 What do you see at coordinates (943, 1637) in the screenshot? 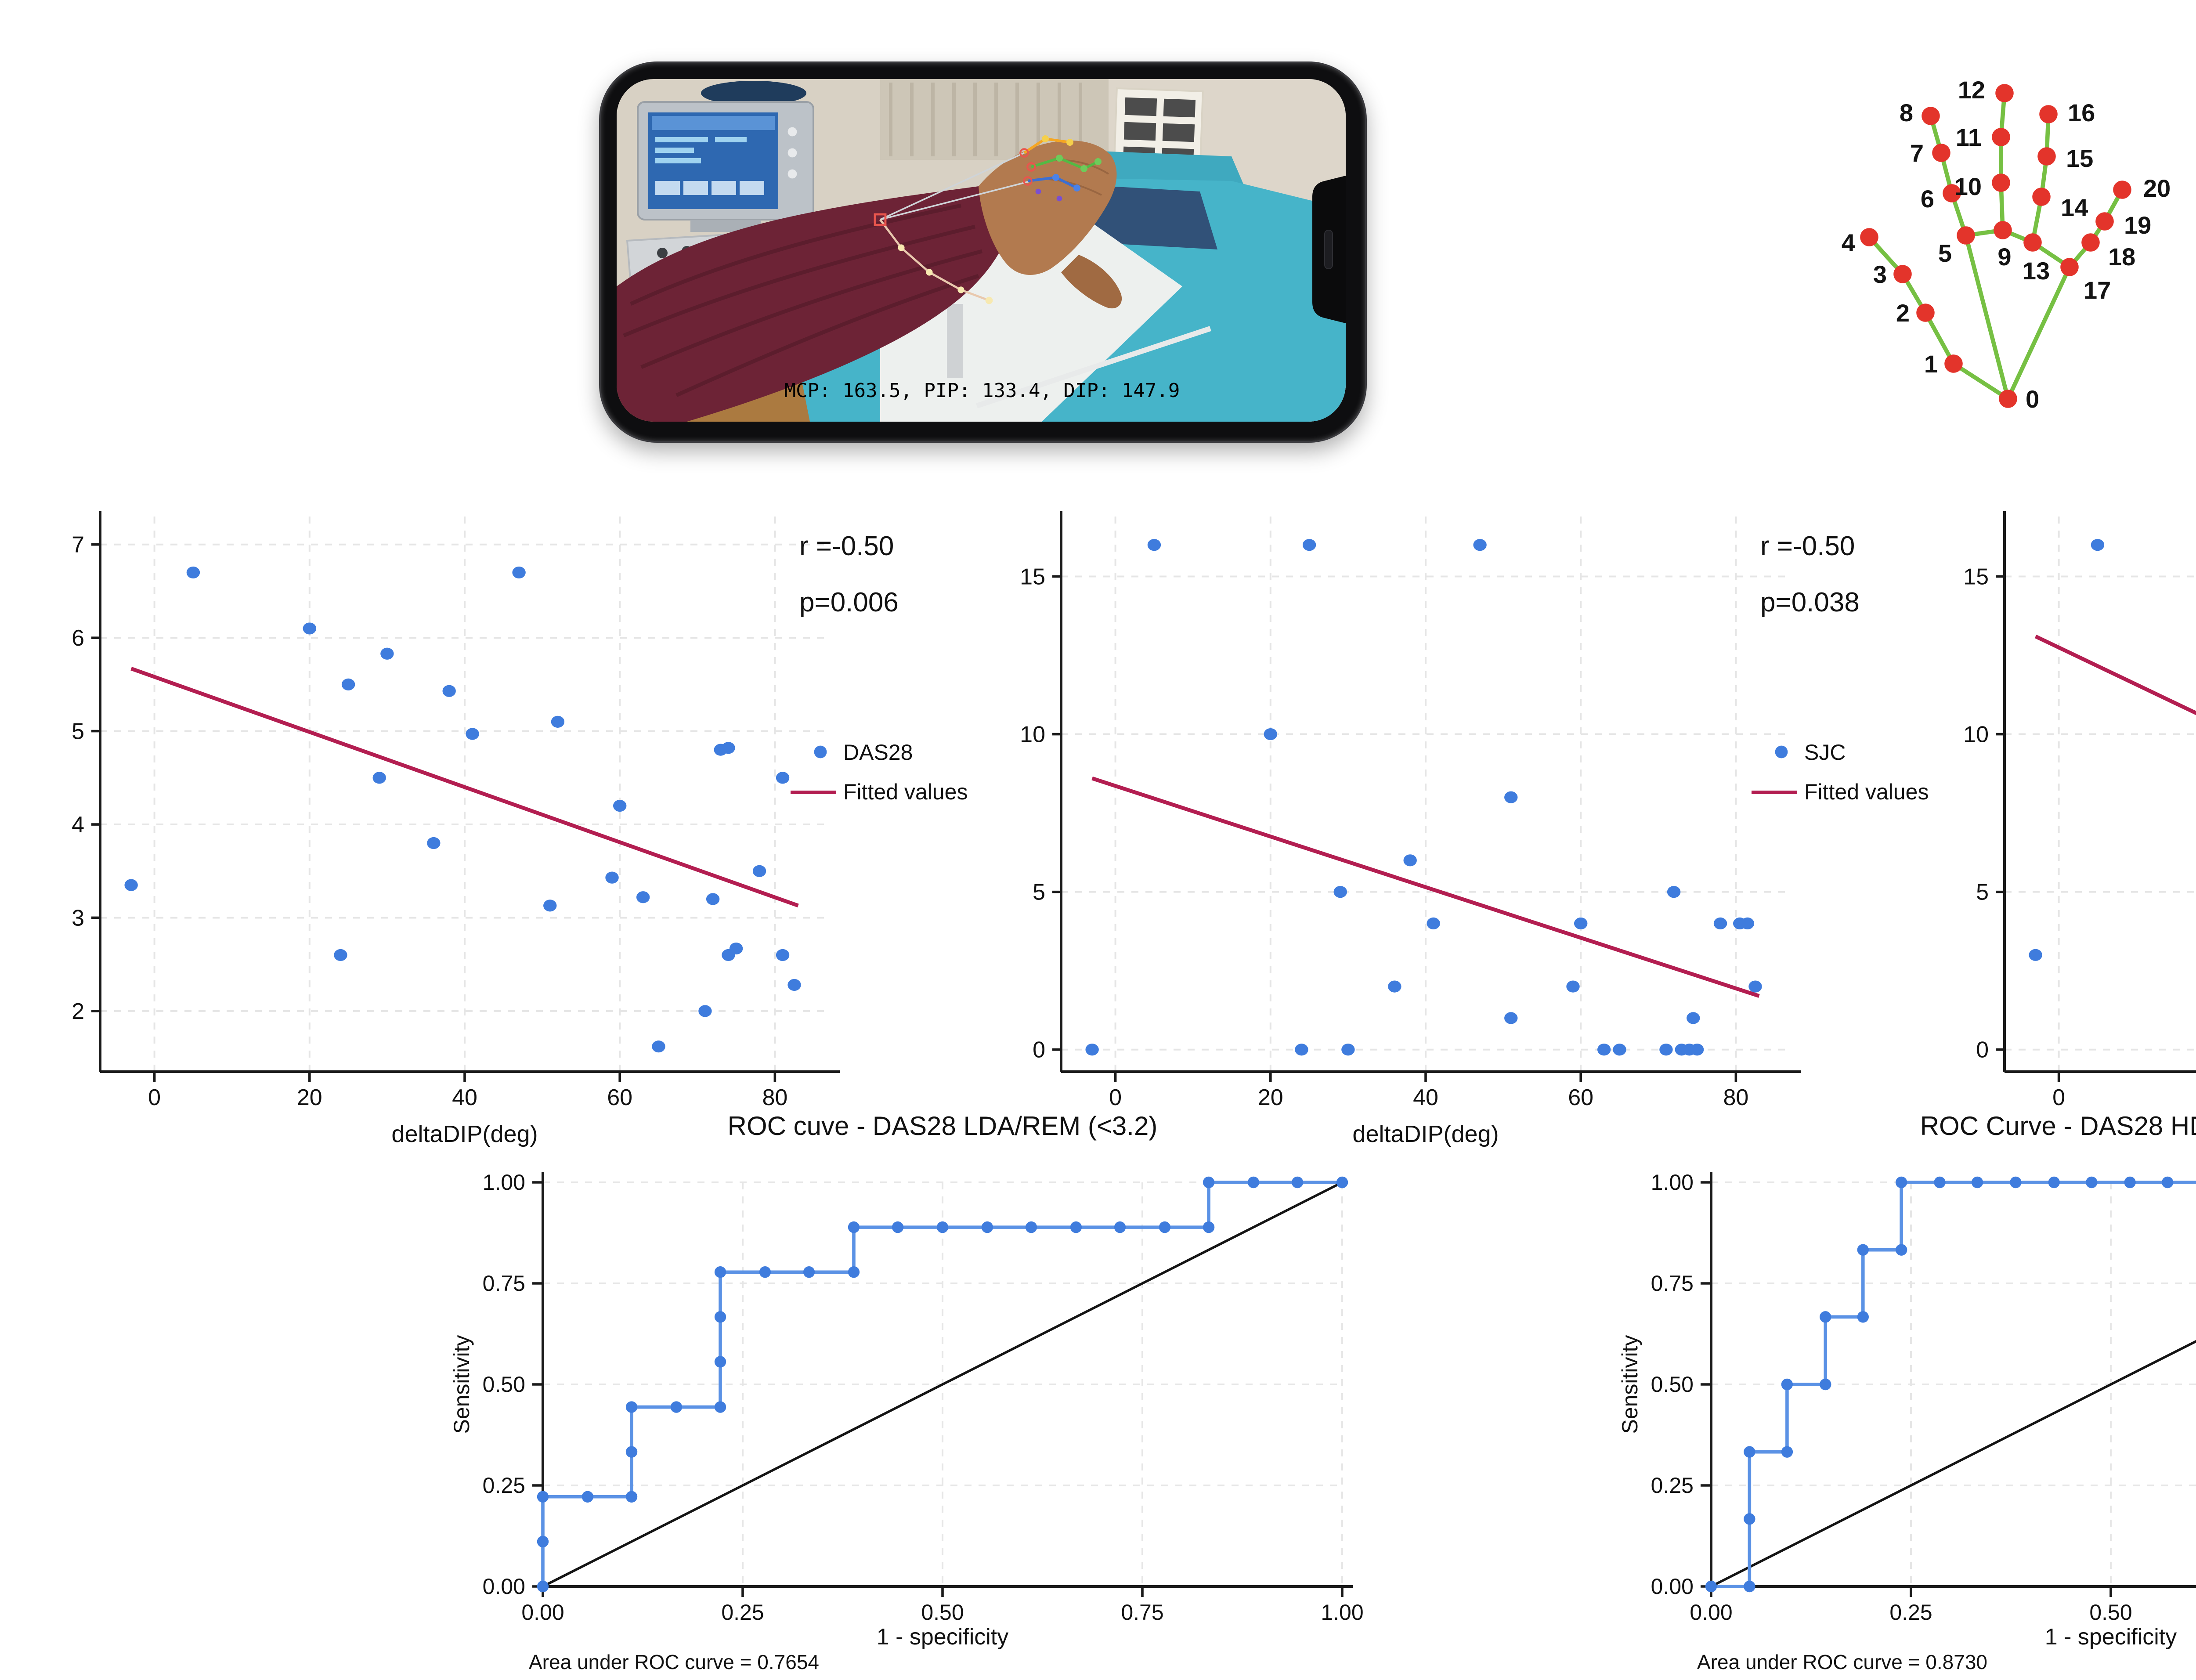
I see `x-axis-title: 1 - specificity` at bounding box center [943, 1637].